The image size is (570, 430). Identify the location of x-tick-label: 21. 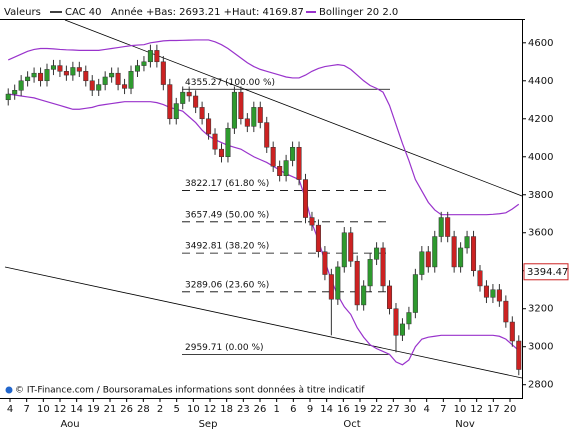
(110, 409).